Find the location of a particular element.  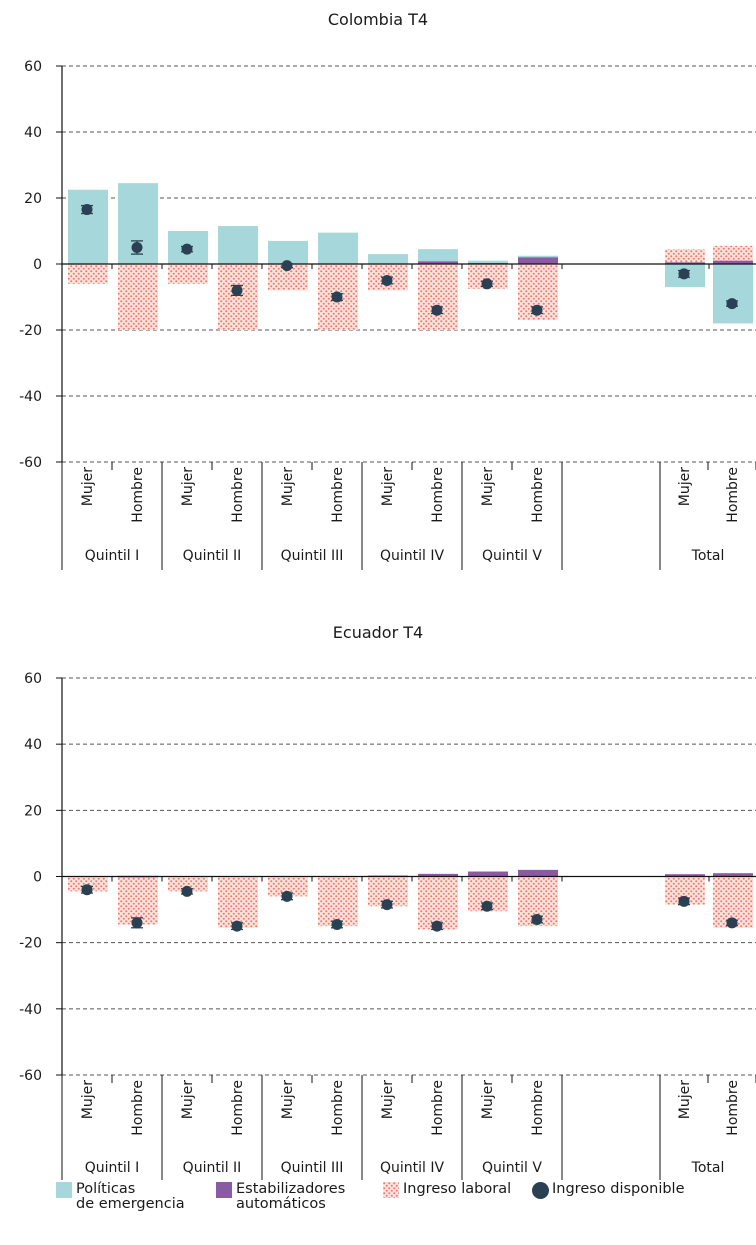

legend-item-stabilizers: Estabilizadores automáticos is located at coordinates (280, 1197).